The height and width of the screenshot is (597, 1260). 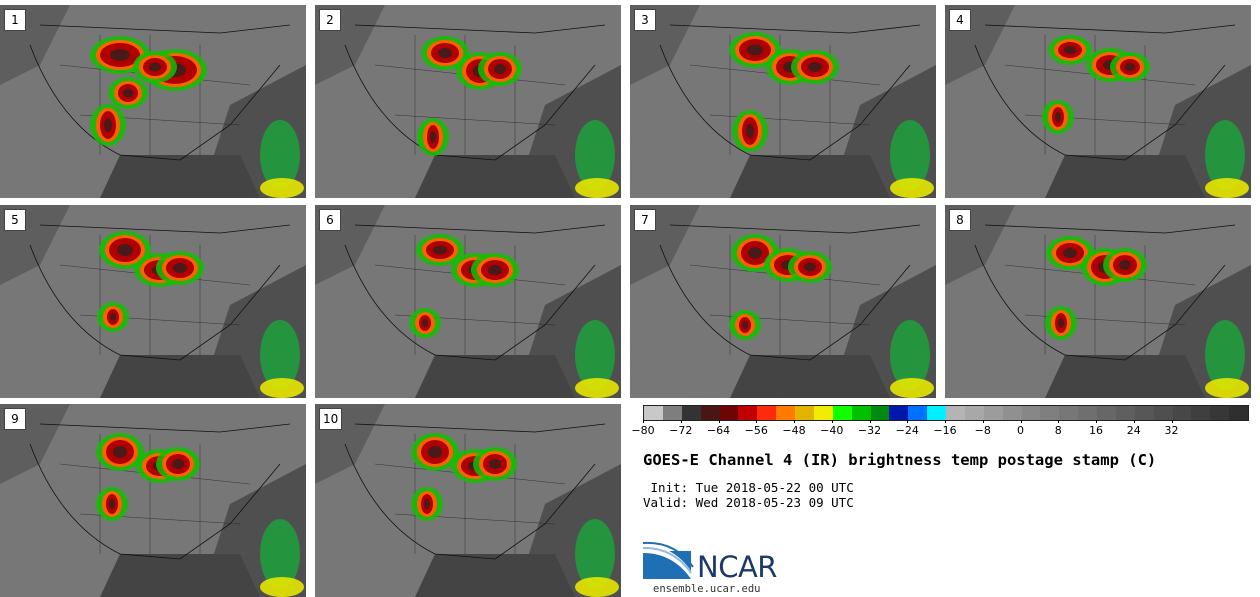 What do you see at coordinates (794, 430) in the screenshot?
I see `colorbar-tick-label: −48` at bounding box center [794, 430].